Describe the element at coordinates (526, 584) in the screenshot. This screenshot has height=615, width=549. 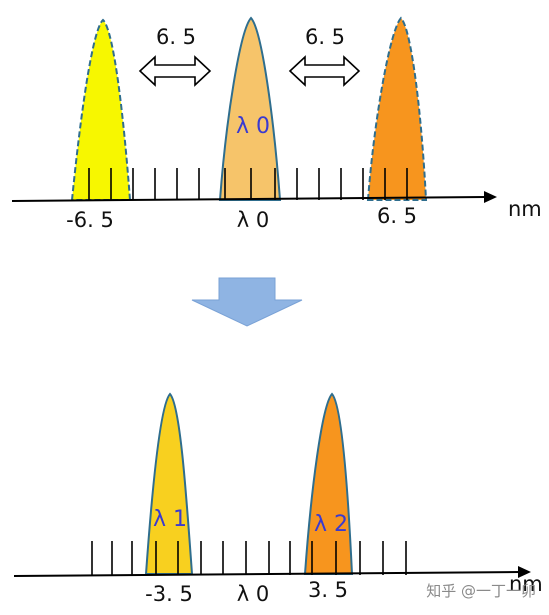
I see `bottom-axis-unit: nm` at that location.